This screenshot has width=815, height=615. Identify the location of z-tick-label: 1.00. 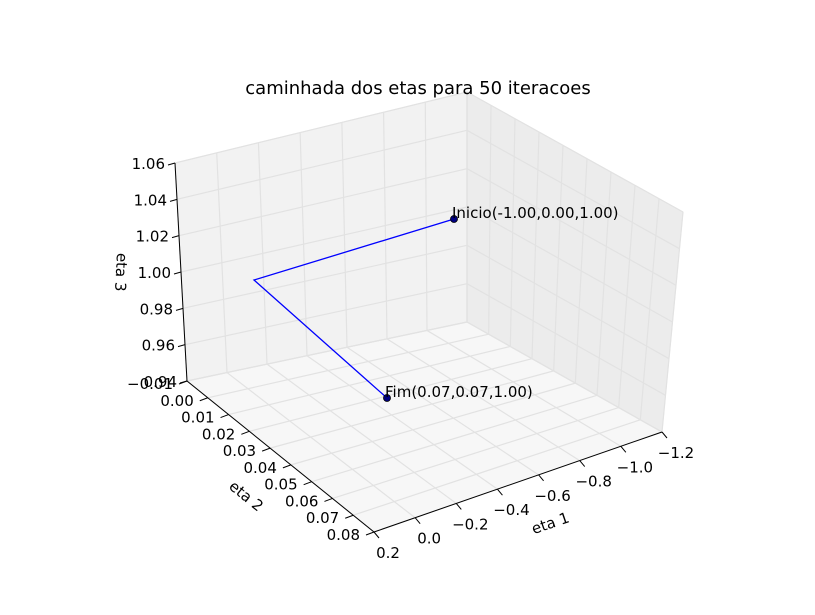
(154, 273).